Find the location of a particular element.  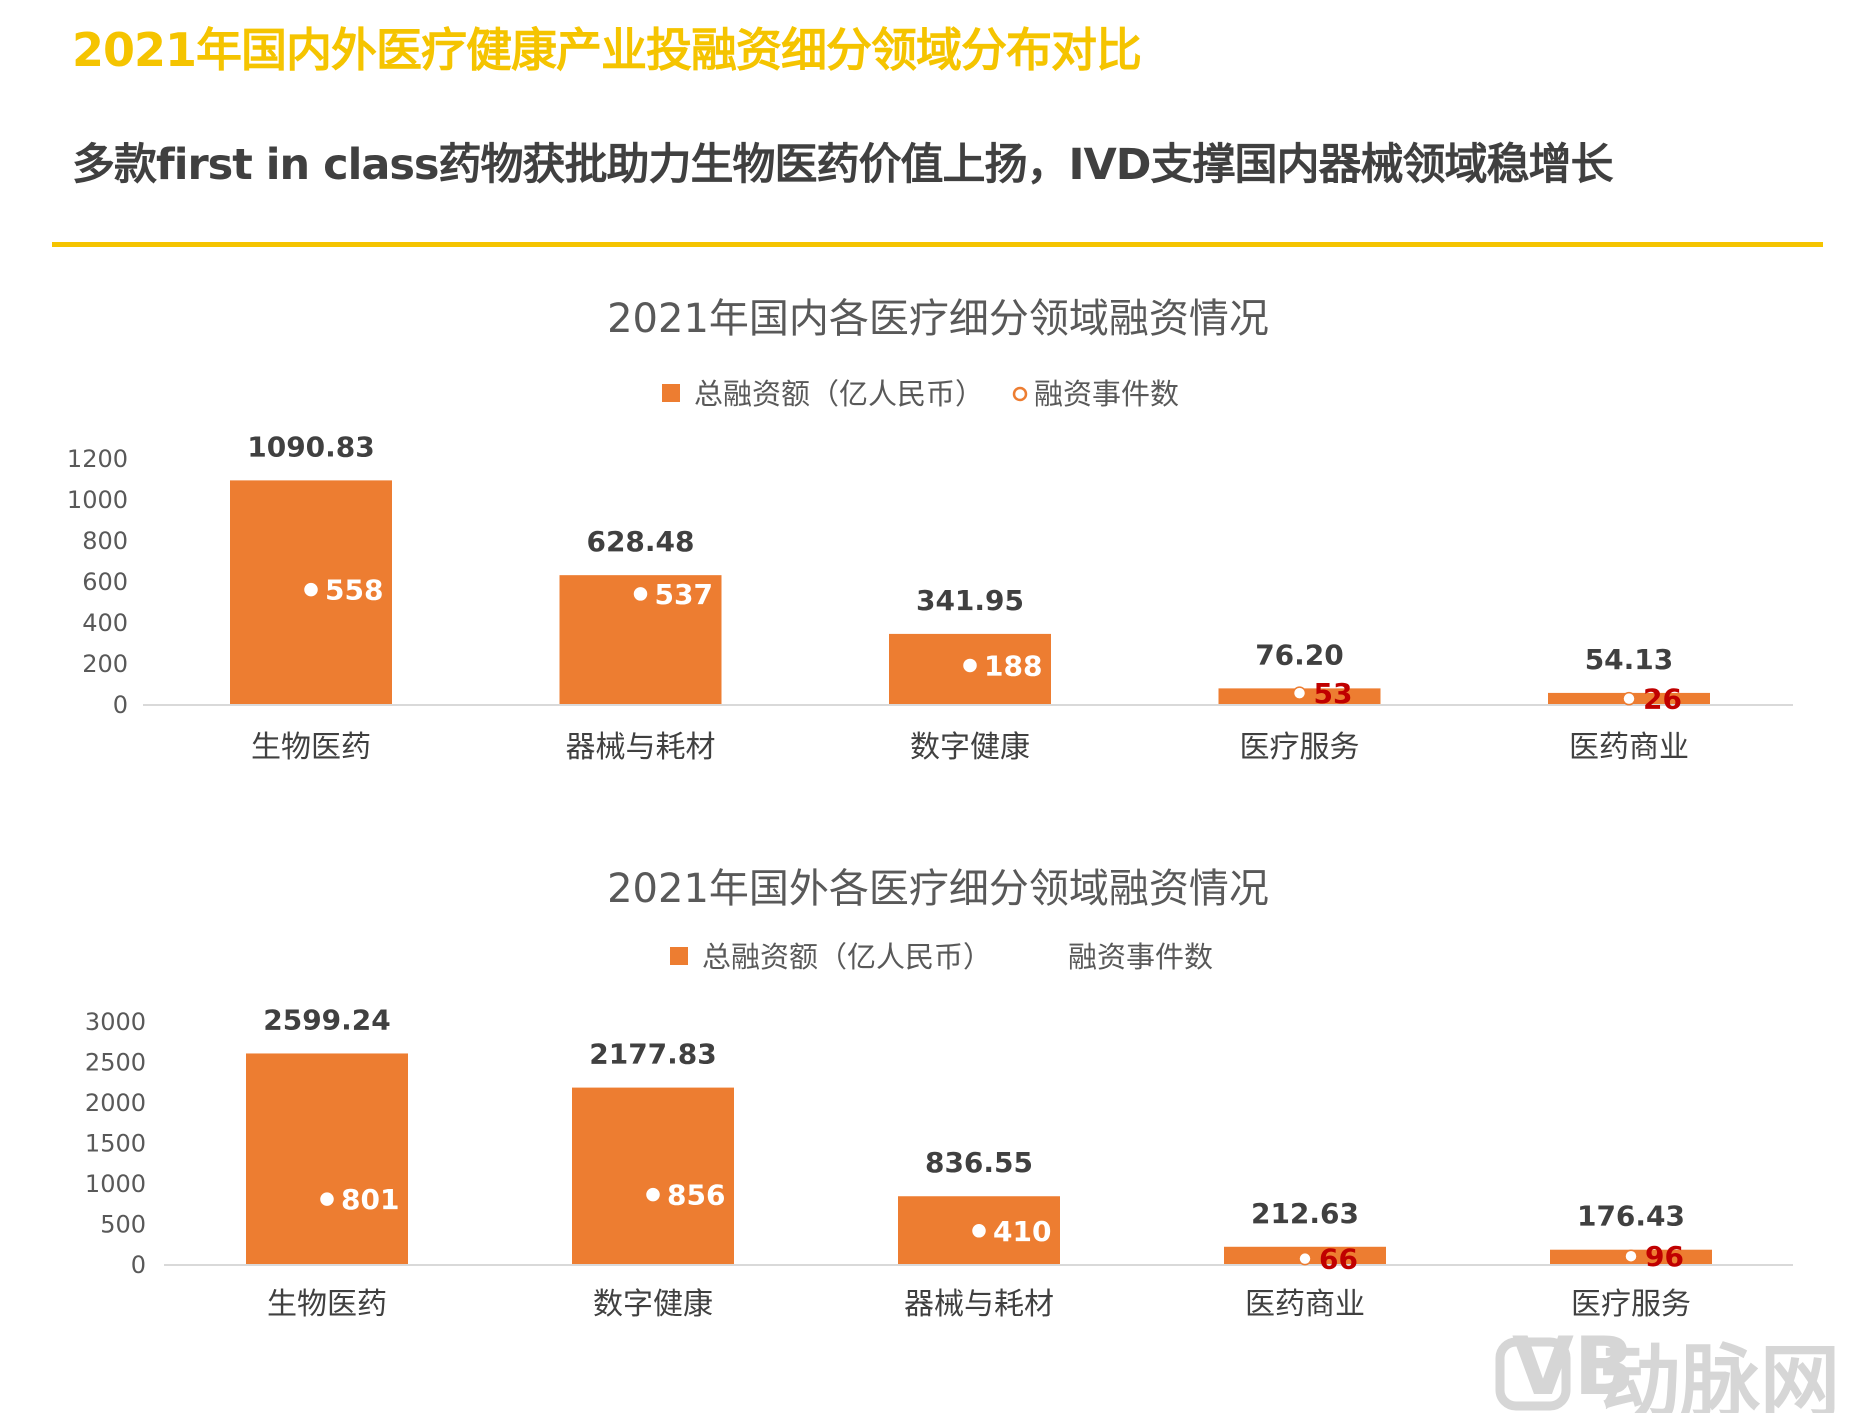

bar-value-label: 836.55 is located at coordinates (979, 1162).